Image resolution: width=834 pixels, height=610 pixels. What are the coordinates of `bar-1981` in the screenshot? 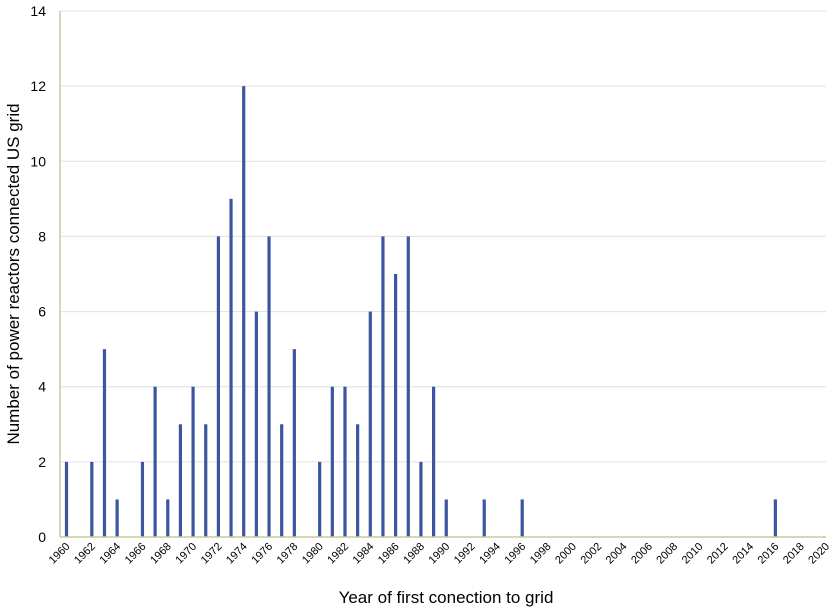 It's located at (332, 461).